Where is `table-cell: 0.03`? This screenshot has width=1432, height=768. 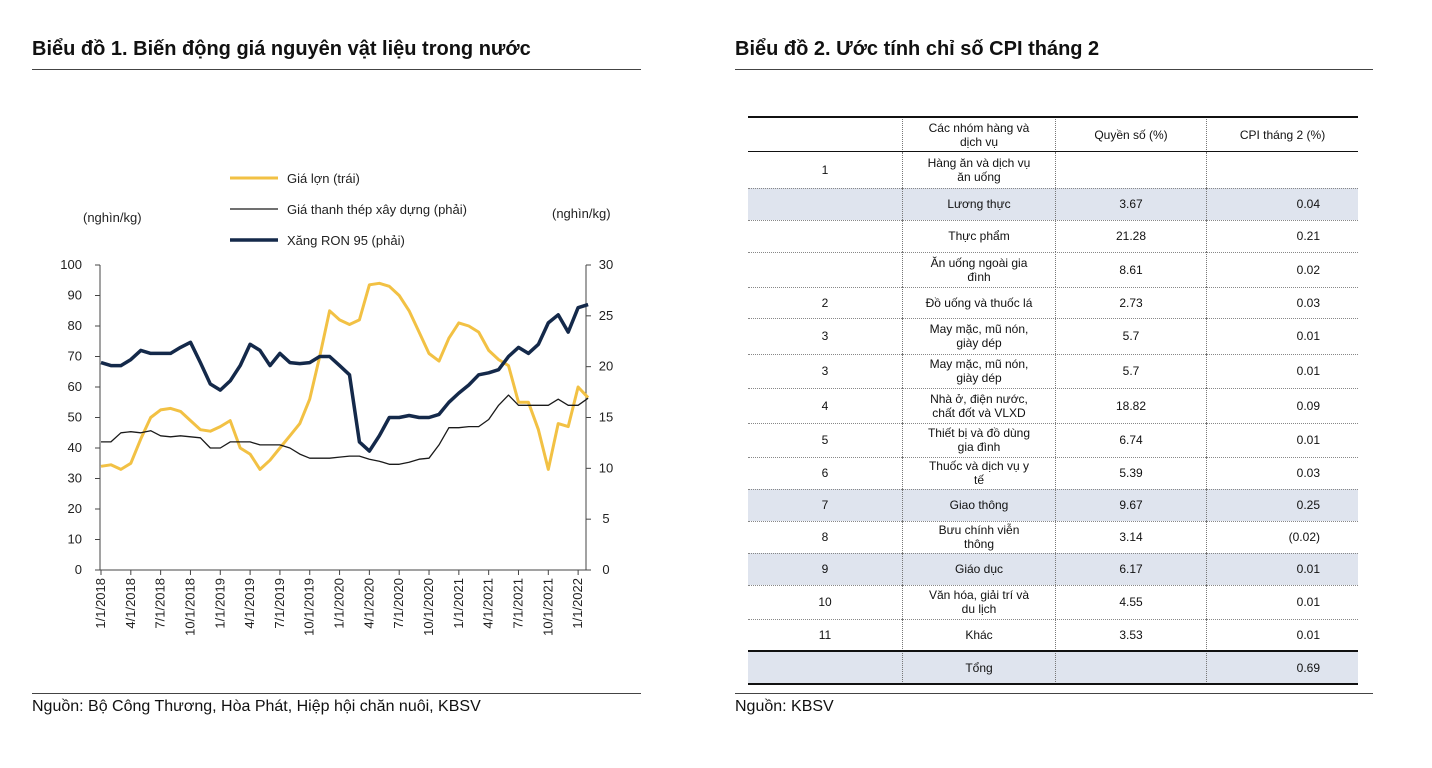 table-cell: 0.03 is located at coordinates (1282, 302).